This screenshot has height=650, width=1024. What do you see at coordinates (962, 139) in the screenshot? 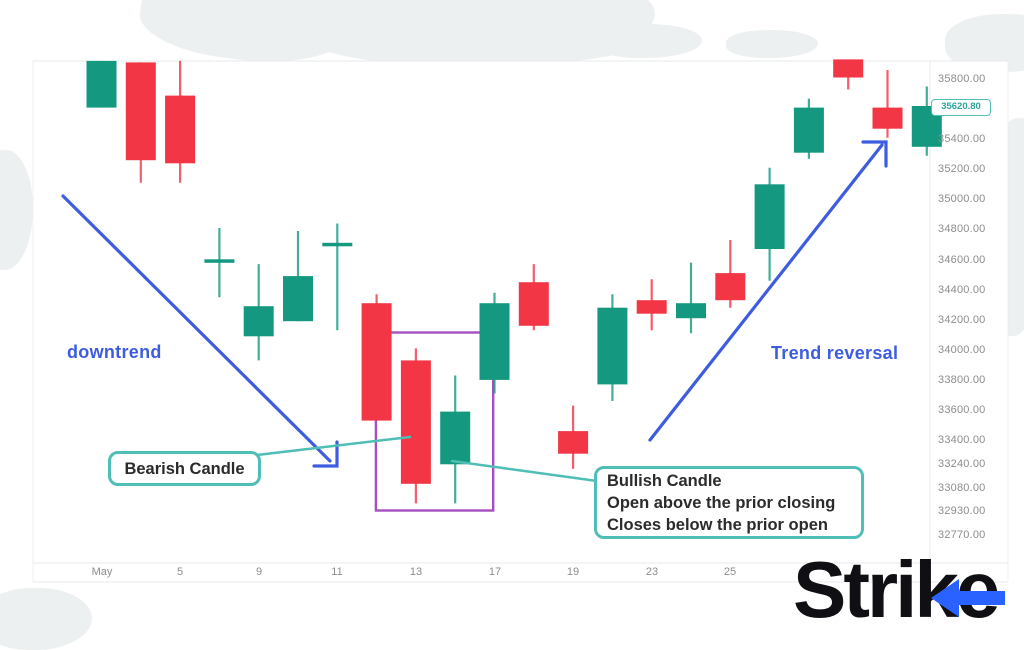
I see `y-axis-label: 35400.00` at bounding box center [962, 139].